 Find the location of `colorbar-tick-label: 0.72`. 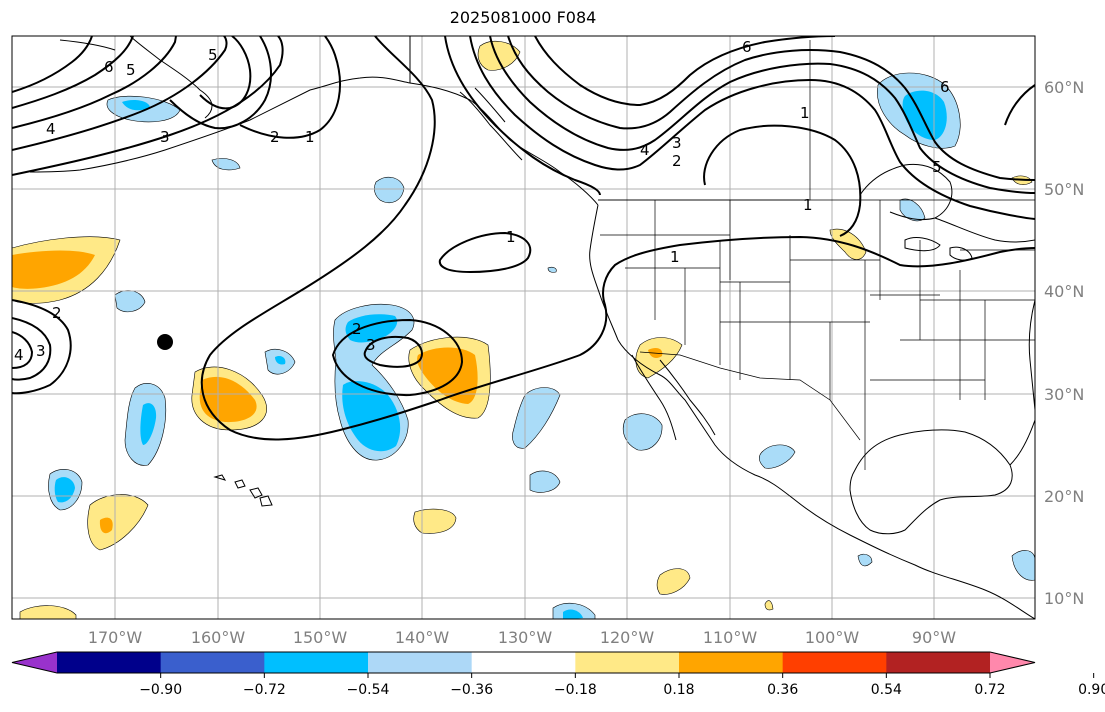

colorbar-tick-label: 0.72 is located at coordinates (989, 690).